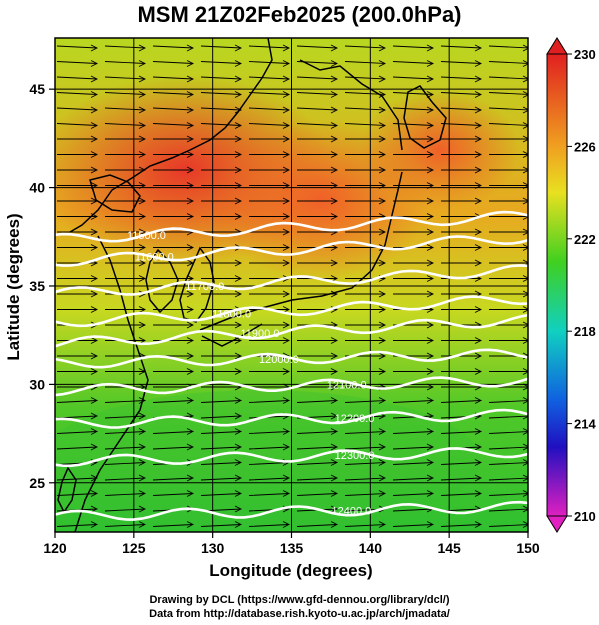  I want to click on colorbar-tick-label: 222, so click(585, 239).